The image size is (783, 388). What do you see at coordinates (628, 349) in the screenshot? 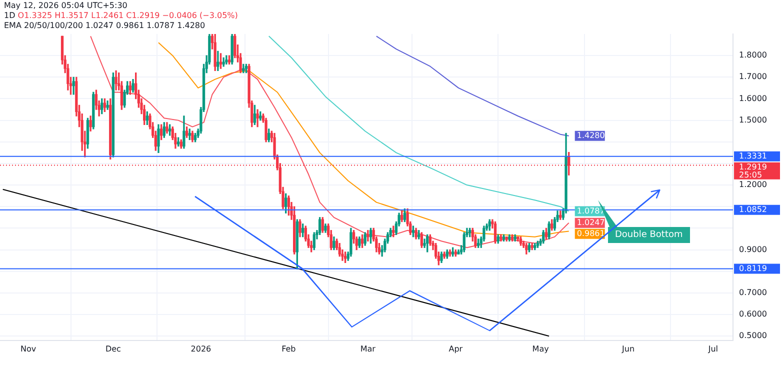
I see `x-tick-label: Jun` at bounding box center [628, 349].